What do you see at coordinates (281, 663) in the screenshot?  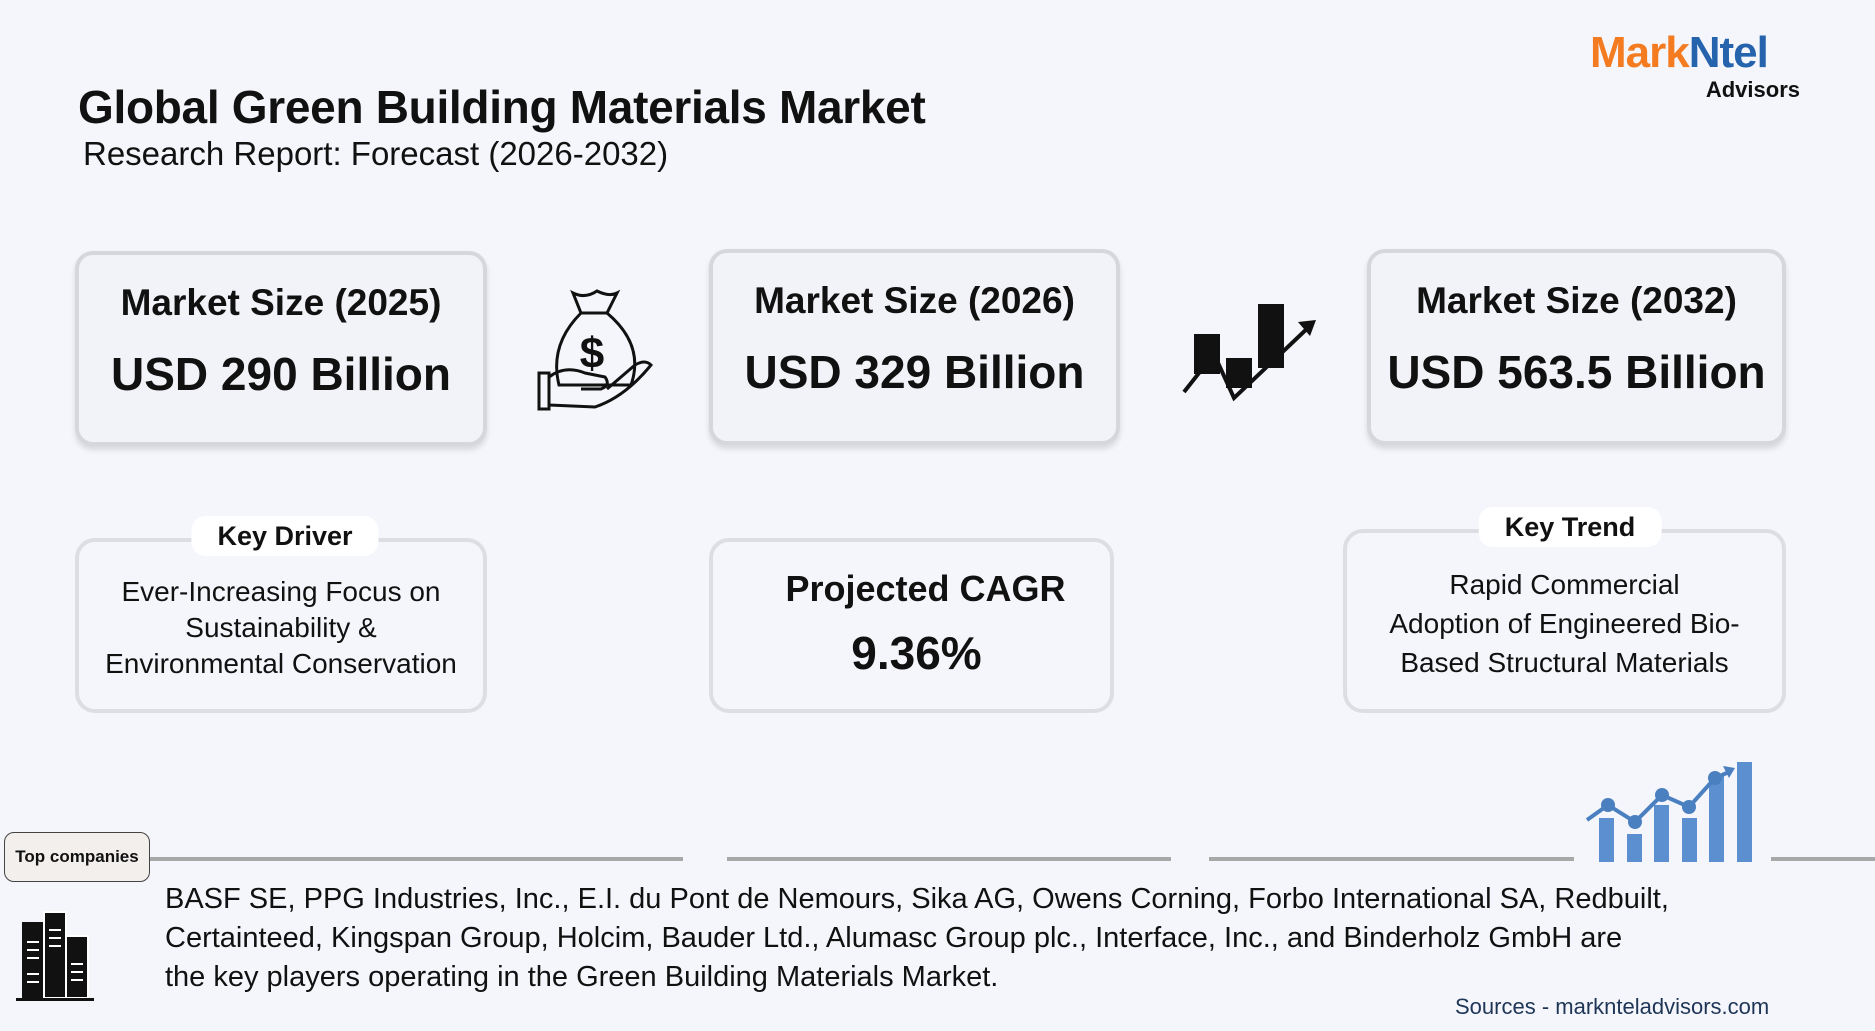 I see `key-driver-line: Environmental Conservation` at bounding box center [281, 663].